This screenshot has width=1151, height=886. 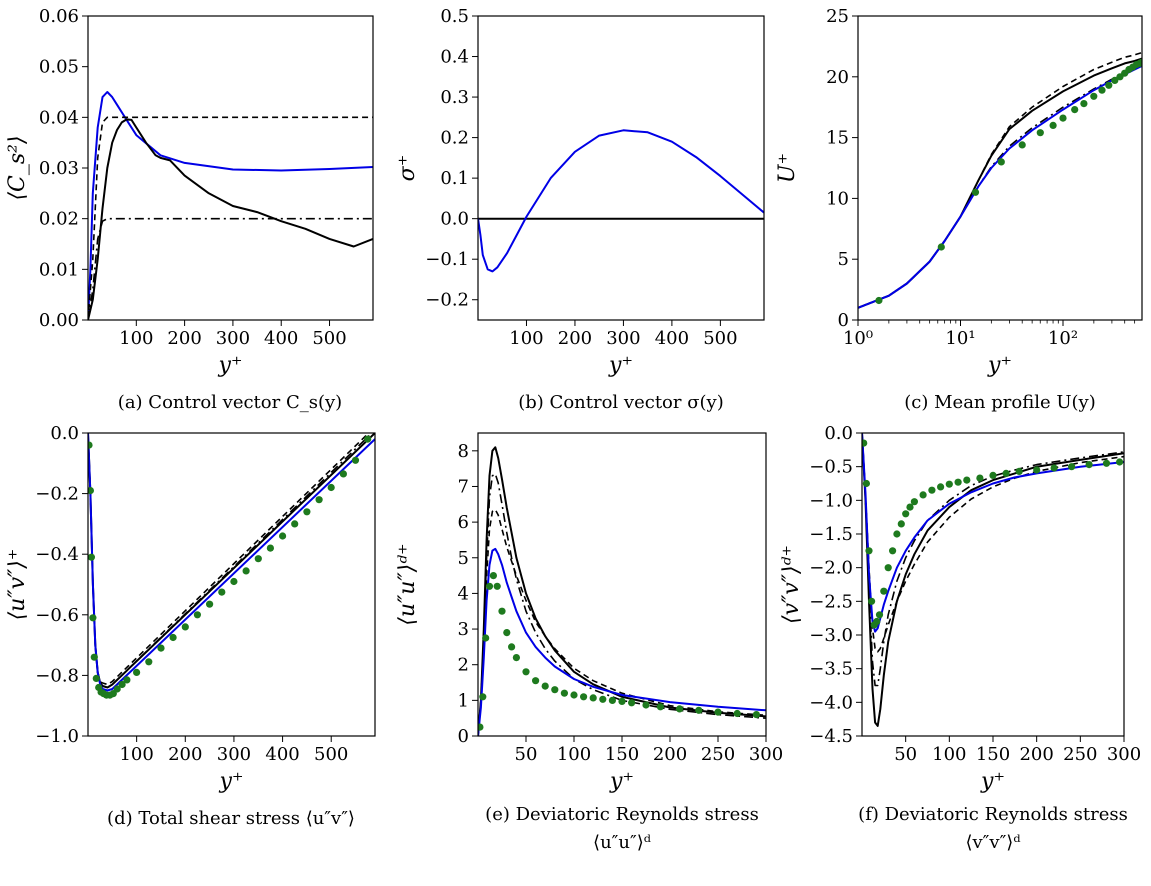 I want to click on axes-frame-c, so click(x=1000, y=168).